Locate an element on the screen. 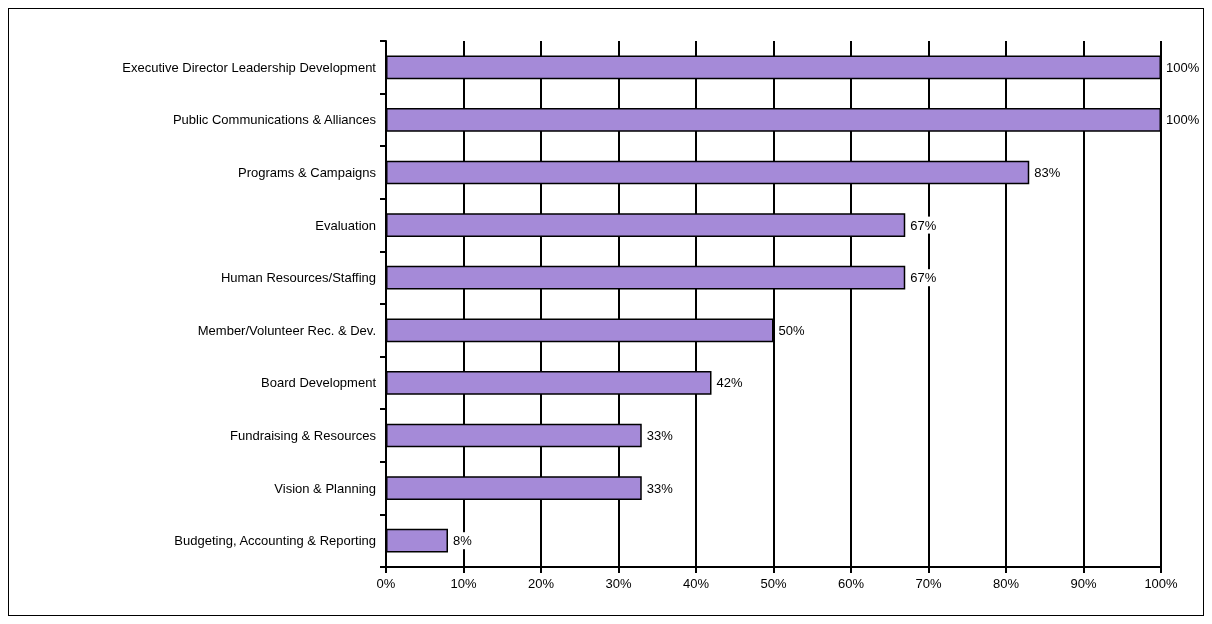 Image resolution: width=1212 pixels, height=624 pixels. y-tick-label: Vision & Planning is located at coordinates (325, 488).